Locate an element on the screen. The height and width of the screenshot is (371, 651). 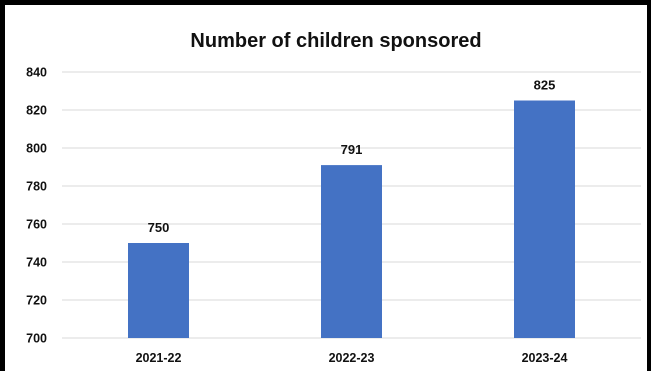
y-tick-label: 820 is located at coordinates (36, 111).